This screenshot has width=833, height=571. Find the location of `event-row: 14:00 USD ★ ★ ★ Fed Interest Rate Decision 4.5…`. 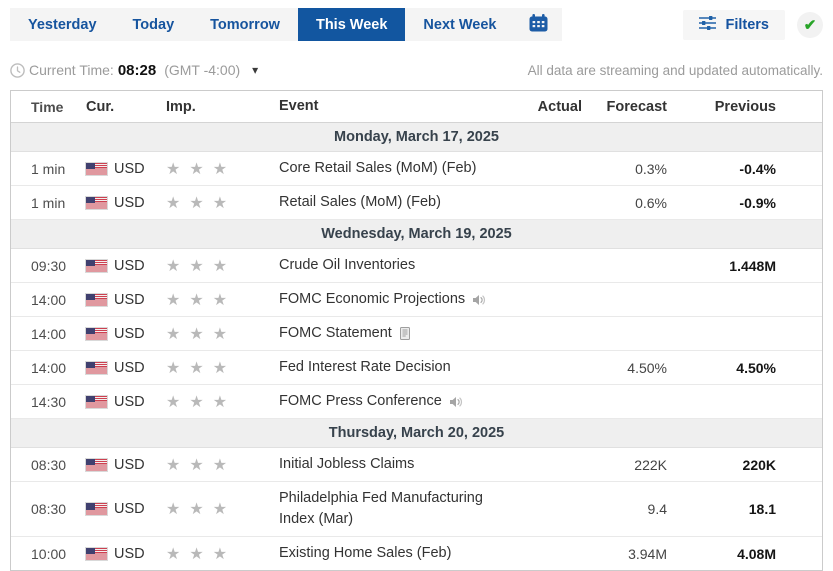

event-row: 14:00 USD ★ ★ ★ Fed Interest Rate Decision 4.5… is located at coordinates (416, 368).